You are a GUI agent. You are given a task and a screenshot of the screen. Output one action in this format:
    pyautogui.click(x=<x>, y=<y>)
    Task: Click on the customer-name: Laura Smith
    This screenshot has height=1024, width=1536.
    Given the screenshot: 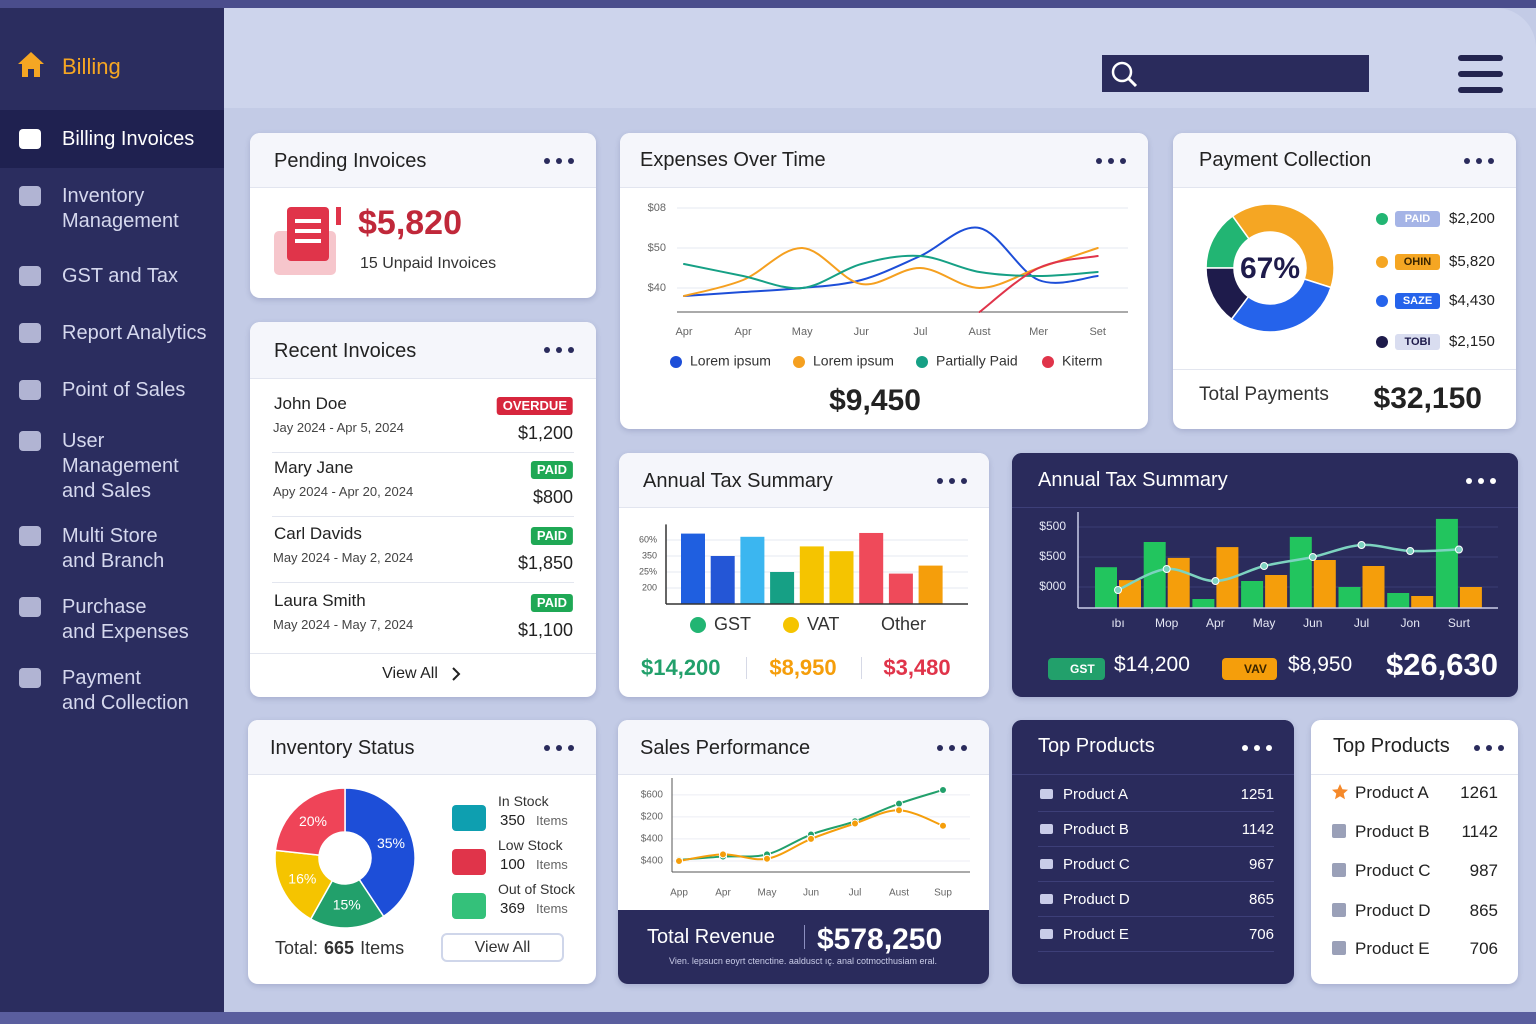 What is the action you would take?
    pyautogui.click(x=320, y=600)
    